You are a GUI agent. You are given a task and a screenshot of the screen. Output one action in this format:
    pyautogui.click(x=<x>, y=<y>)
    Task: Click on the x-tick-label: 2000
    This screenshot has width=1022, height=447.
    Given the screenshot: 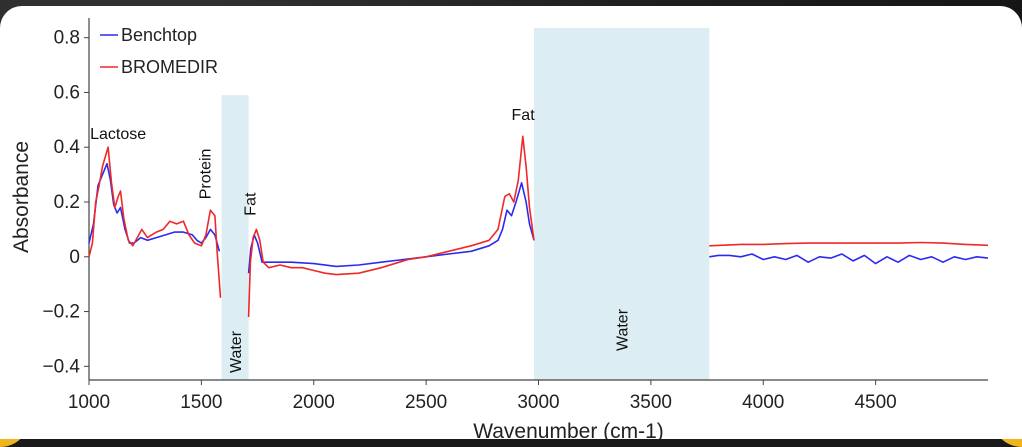 What is the action you would take?
    pyautogui.click(x=314, y=402)
    